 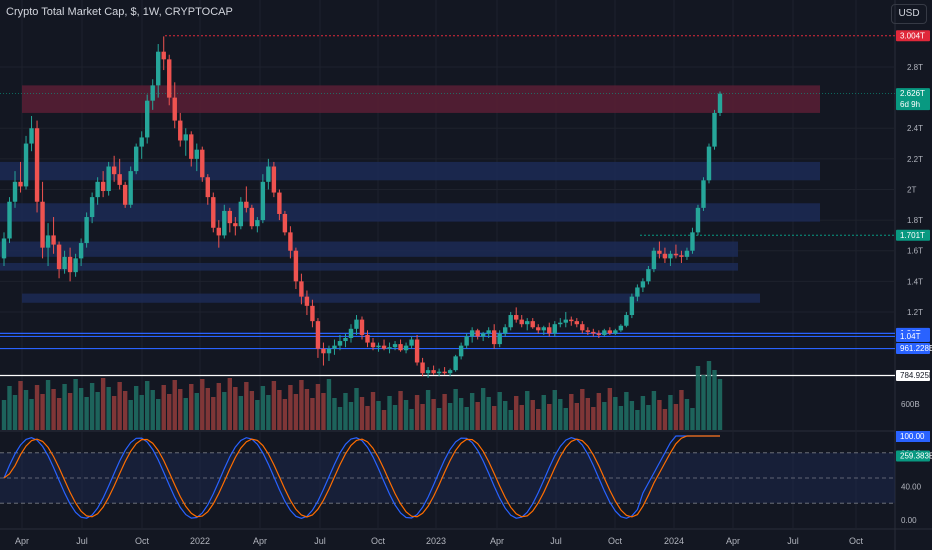 What do you see at coordinates (911, 486) in the screenshot?
I see `osc-tick-label: 40.00` at bounding box center [911, 486].